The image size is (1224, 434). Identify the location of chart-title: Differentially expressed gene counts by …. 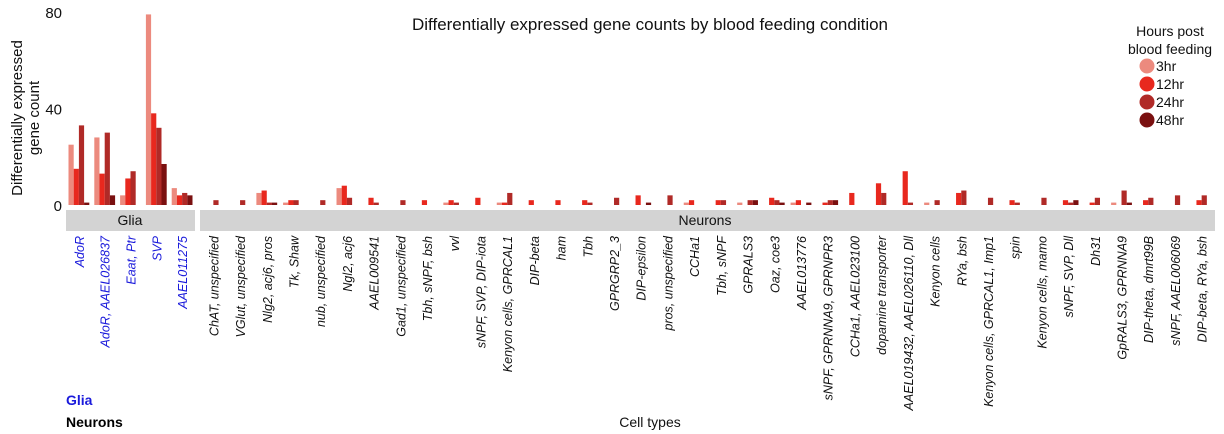
(650, 24).